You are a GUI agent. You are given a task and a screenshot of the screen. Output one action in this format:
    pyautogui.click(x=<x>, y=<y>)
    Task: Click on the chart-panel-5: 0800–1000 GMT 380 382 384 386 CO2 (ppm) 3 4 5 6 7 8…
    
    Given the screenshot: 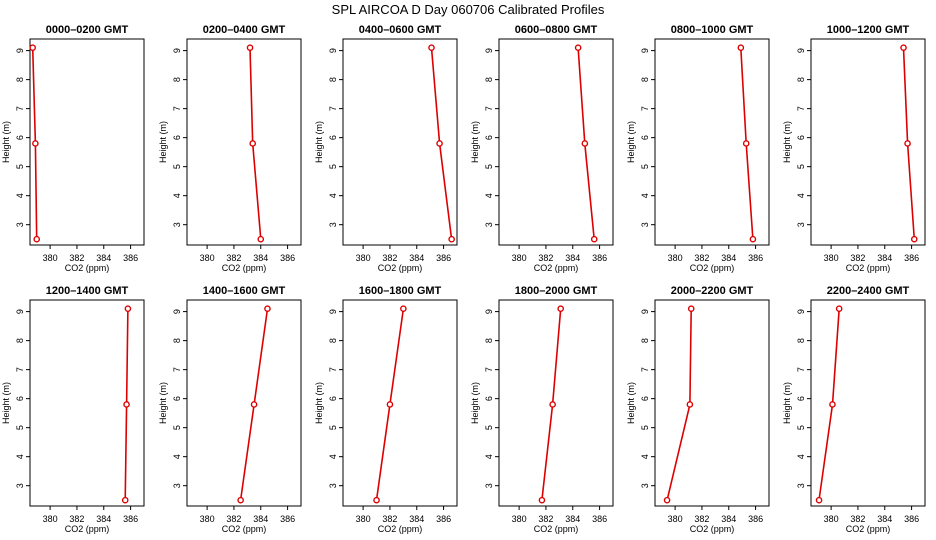 What is the action you would take?
    pyautogui.click(x=698, y=148)
    